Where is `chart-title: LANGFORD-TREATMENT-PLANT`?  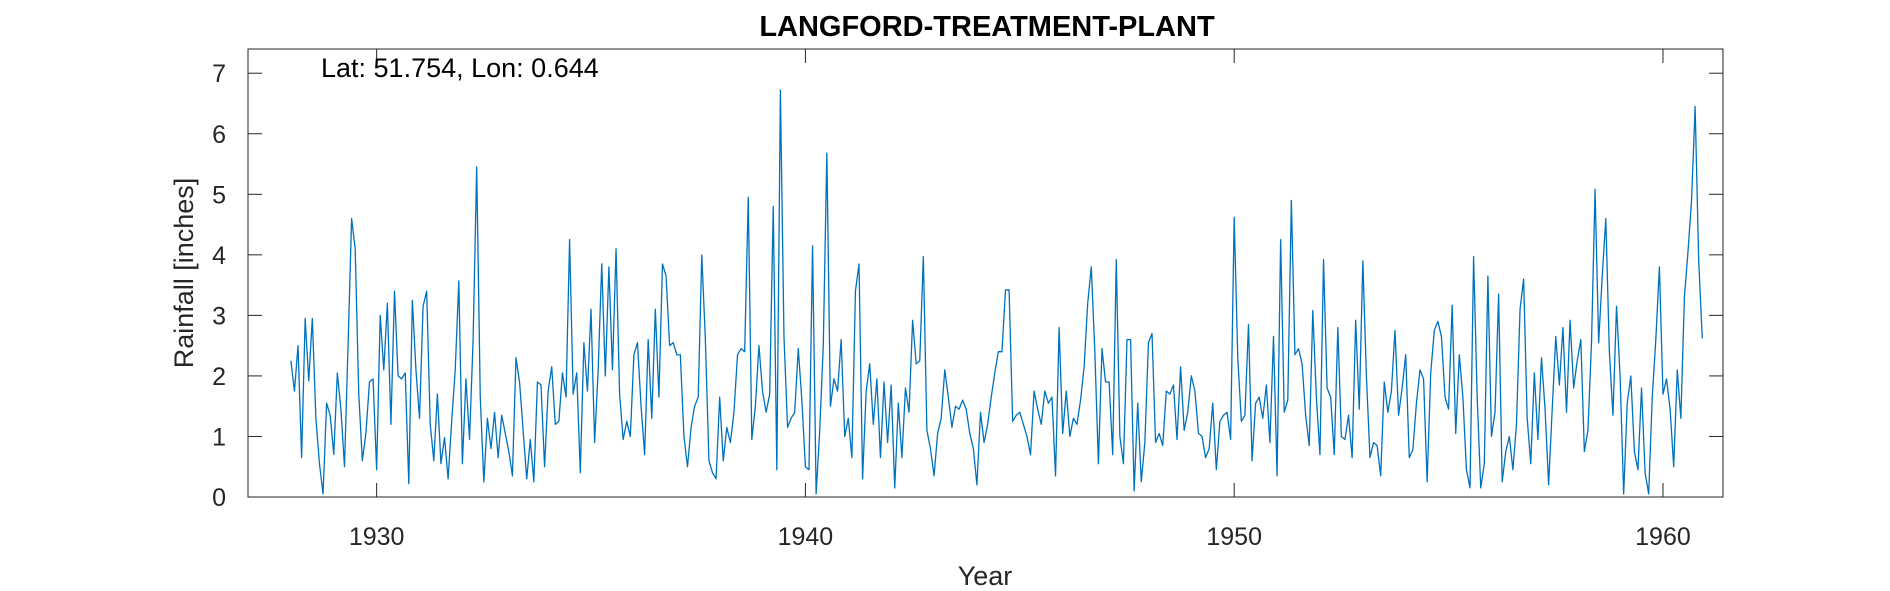
chart-title: LANGFORD-TREATMENT-PLANT is located at coordinates (987, 27).